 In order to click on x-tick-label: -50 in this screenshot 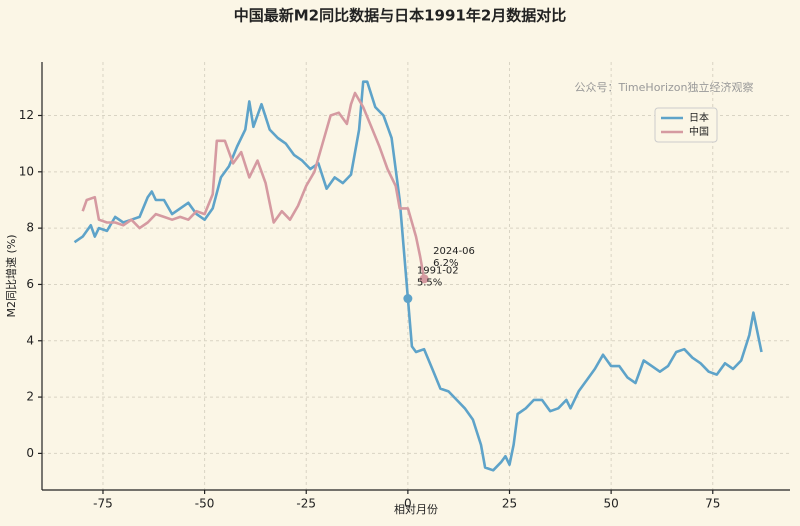, I will do `click(205, 504)`.